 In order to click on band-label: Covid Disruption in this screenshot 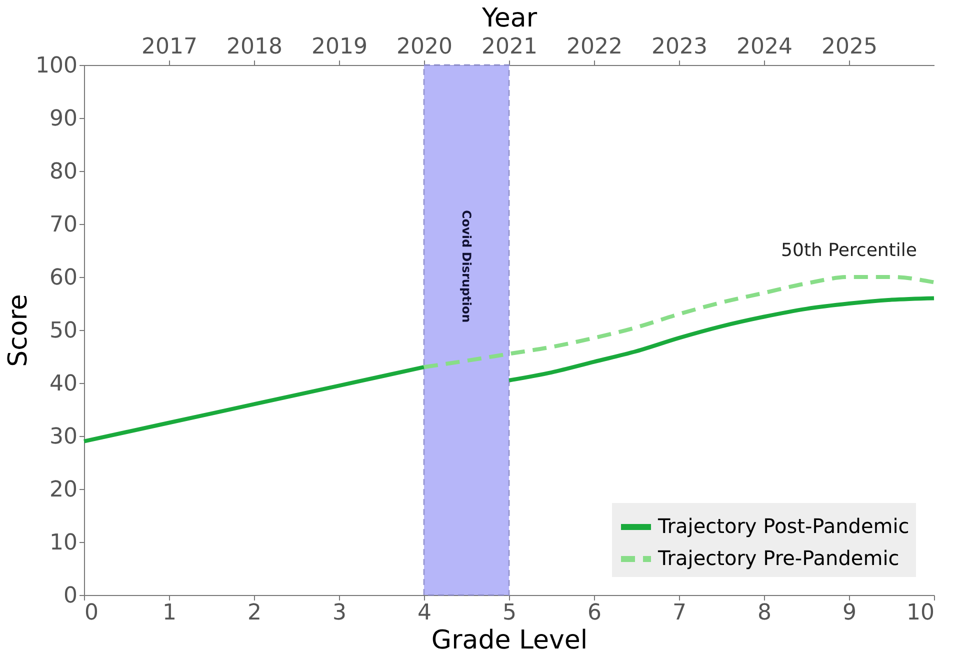, I will do `click(467, 266)`.